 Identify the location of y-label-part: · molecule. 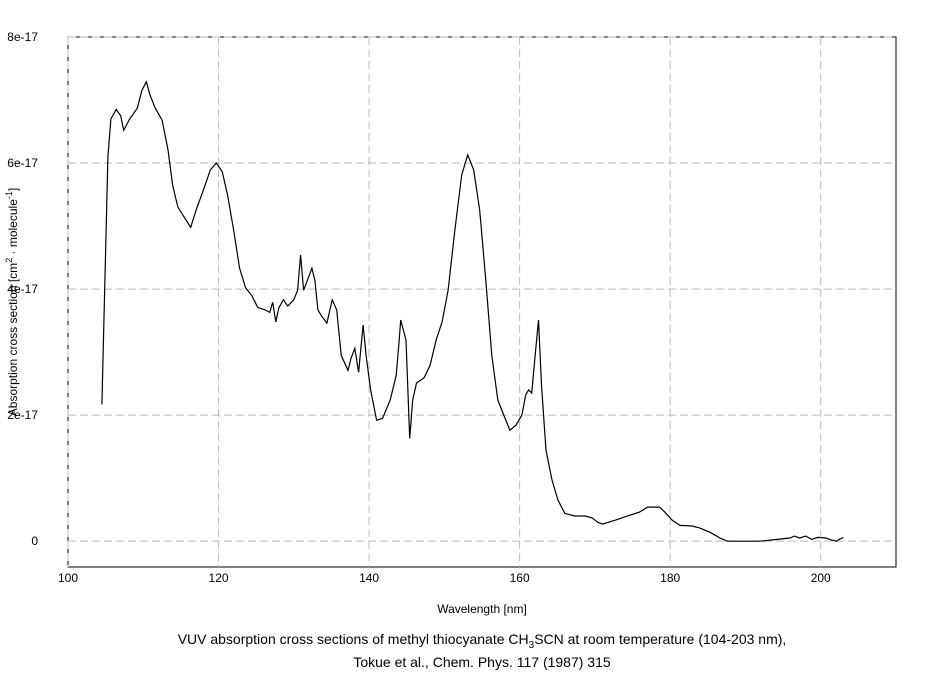
(13, 228).